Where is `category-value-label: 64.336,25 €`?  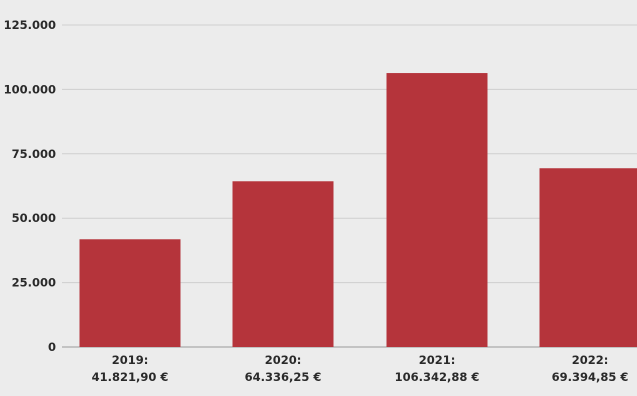 category-value-label: 64.336,25 € is located at coordinates (283, 377).